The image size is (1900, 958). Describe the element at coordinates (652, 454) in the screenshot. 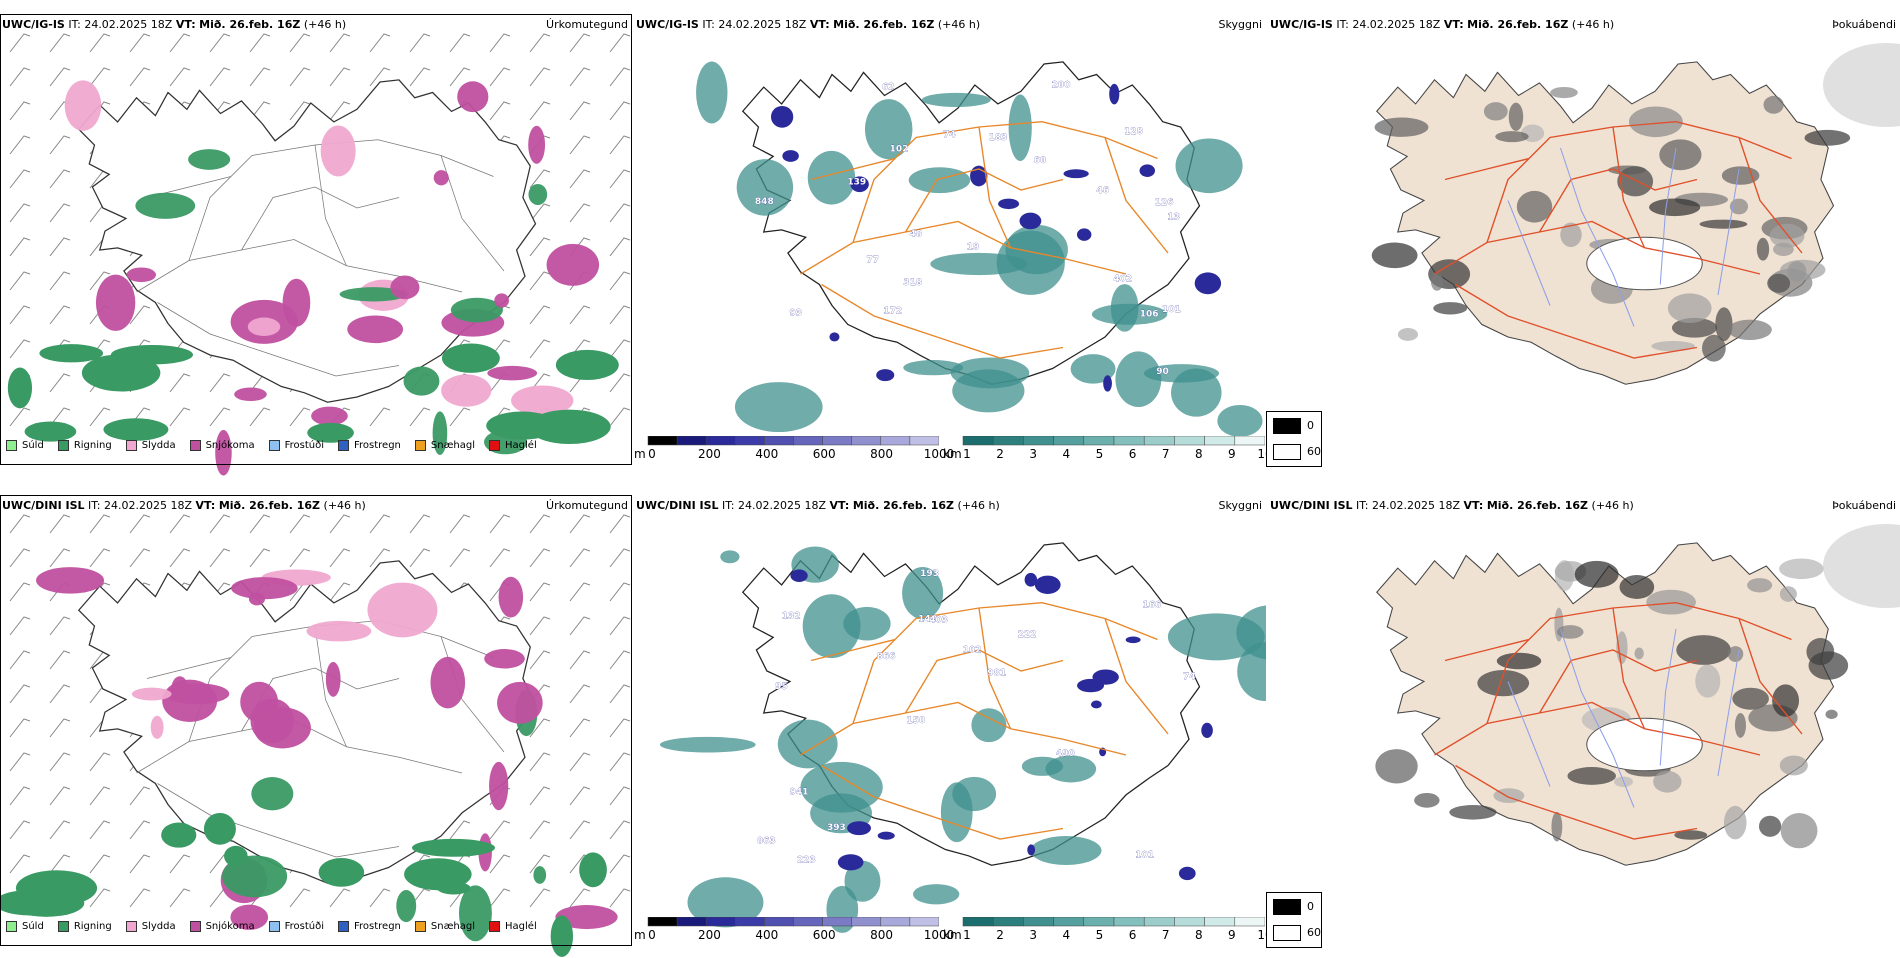

I see `colorbar-tick-label: 0` at that location.